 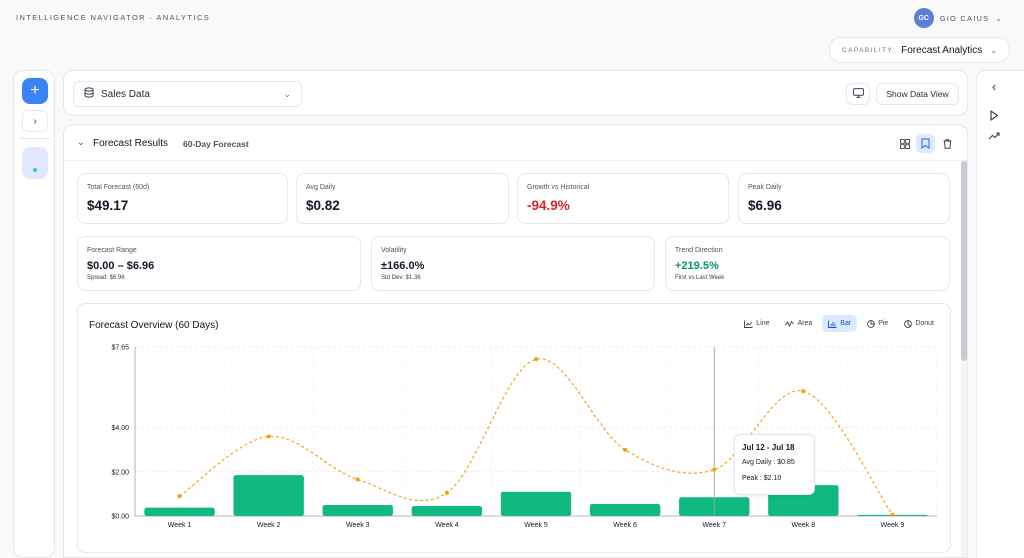 What do you see at coordinates (904, 143) in the screenshot?
I see `grid-view-icon` at bounding box center [904, 143].